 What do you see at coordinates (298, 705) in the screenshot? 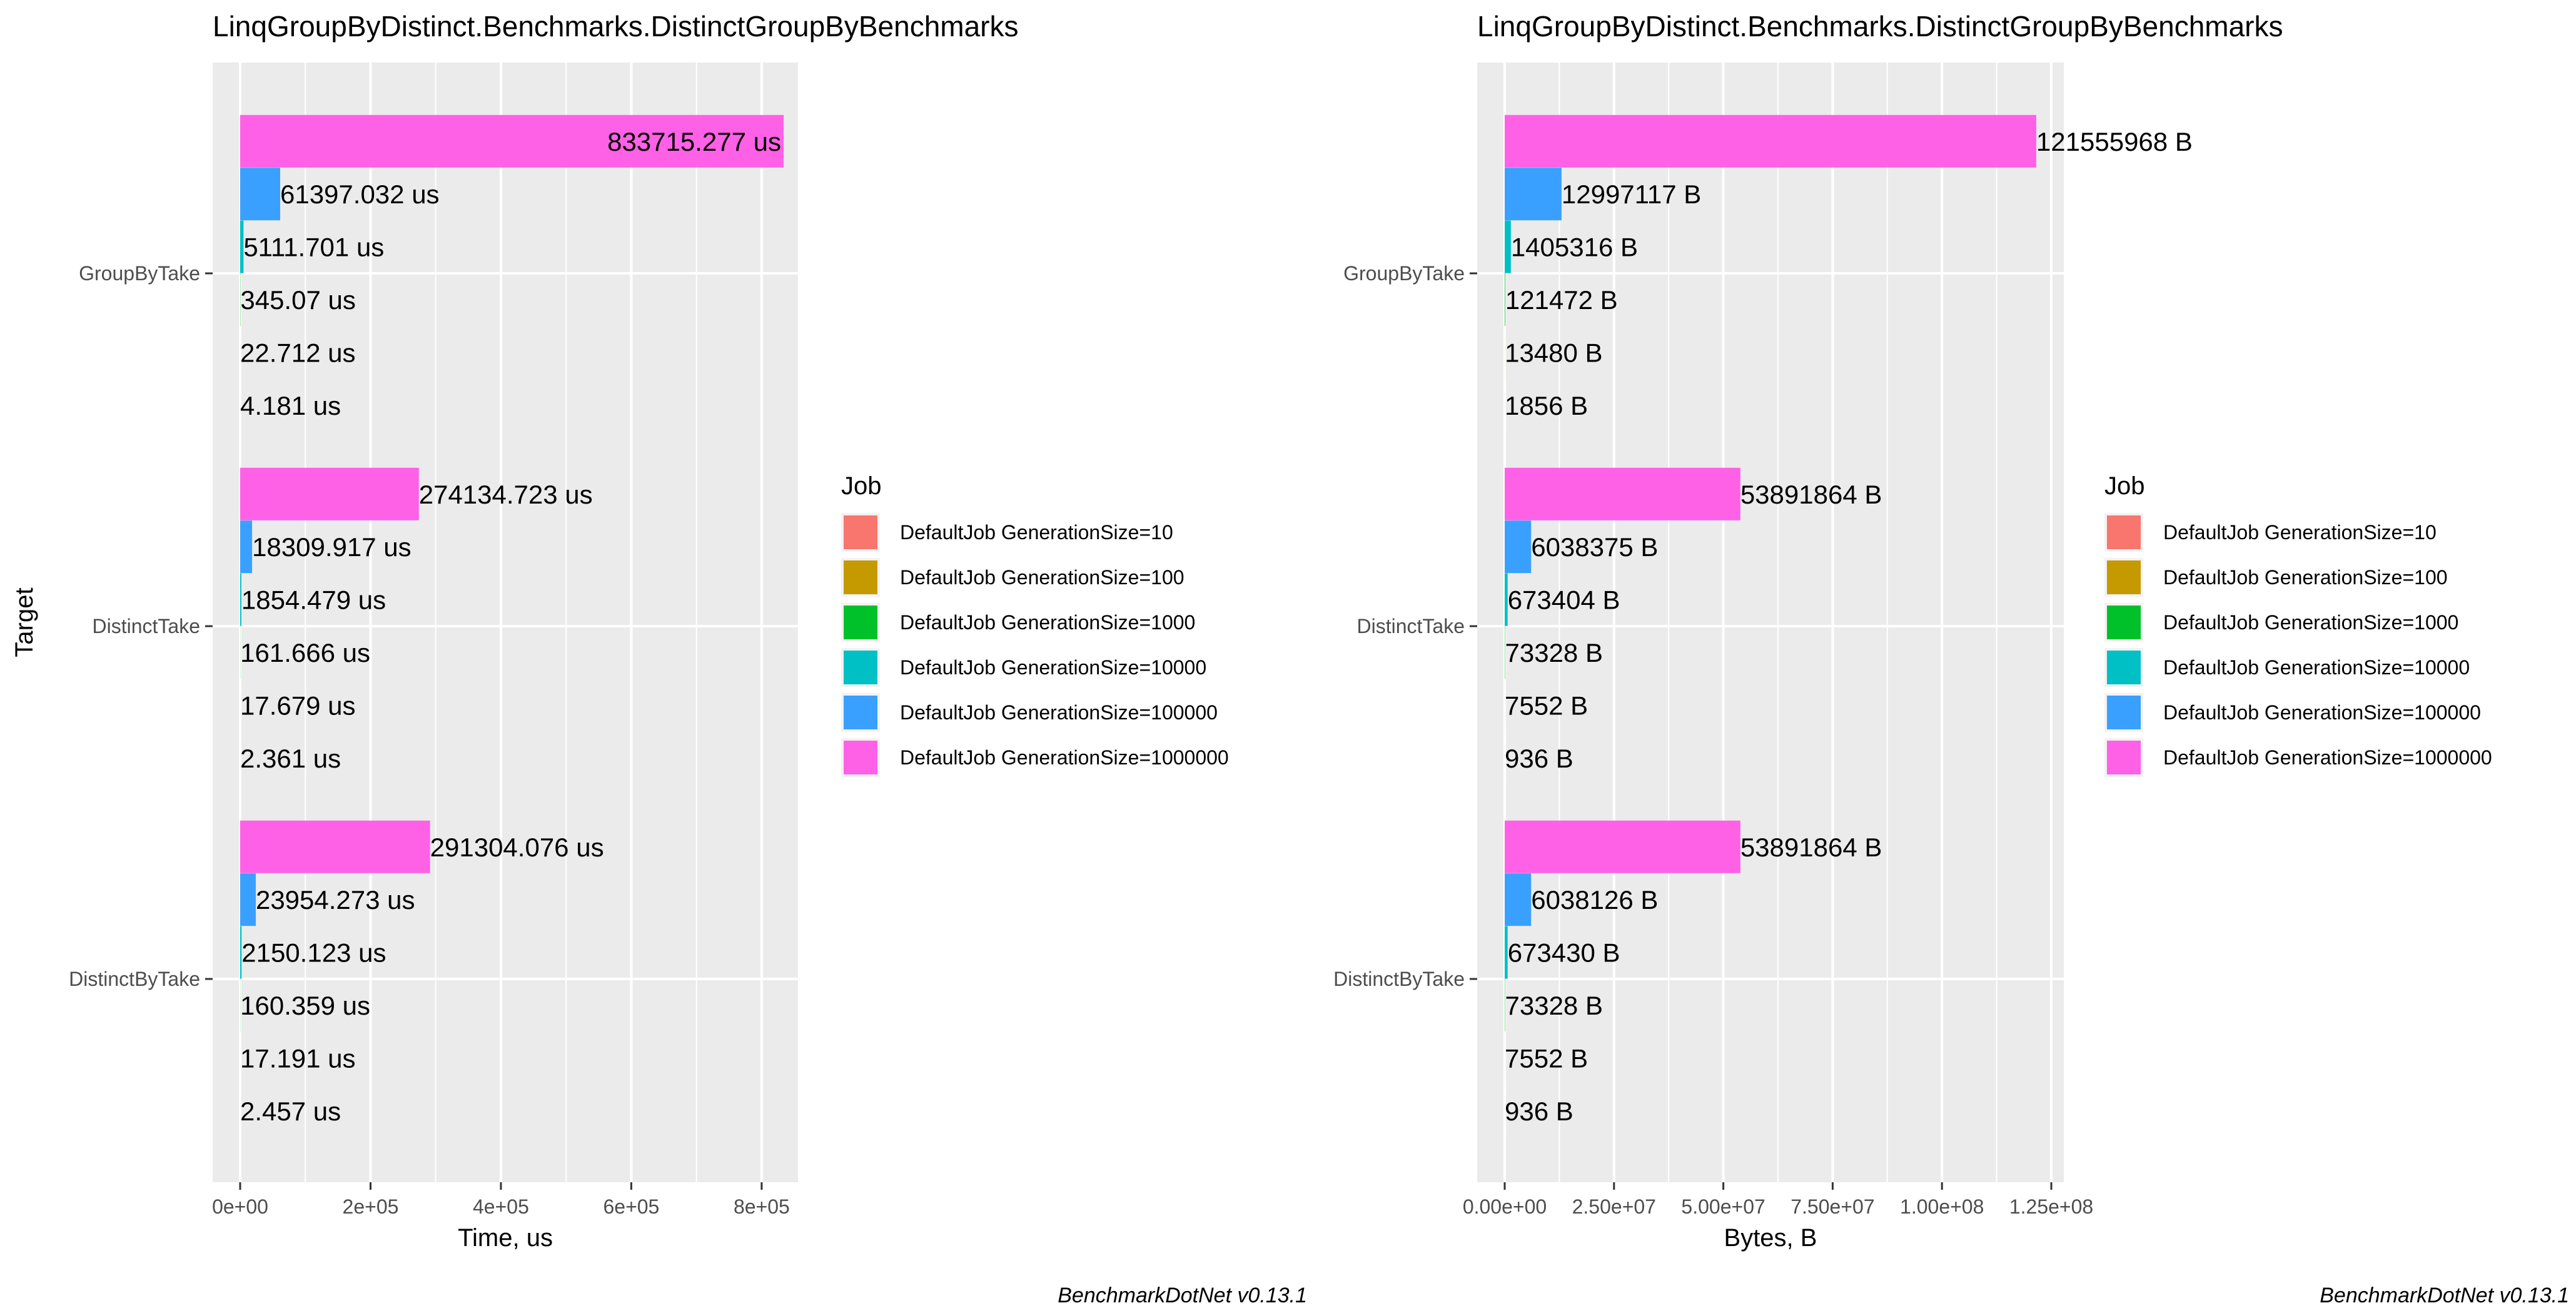
I see `data-label: 17.679 us` at bounding box center [298, 705].